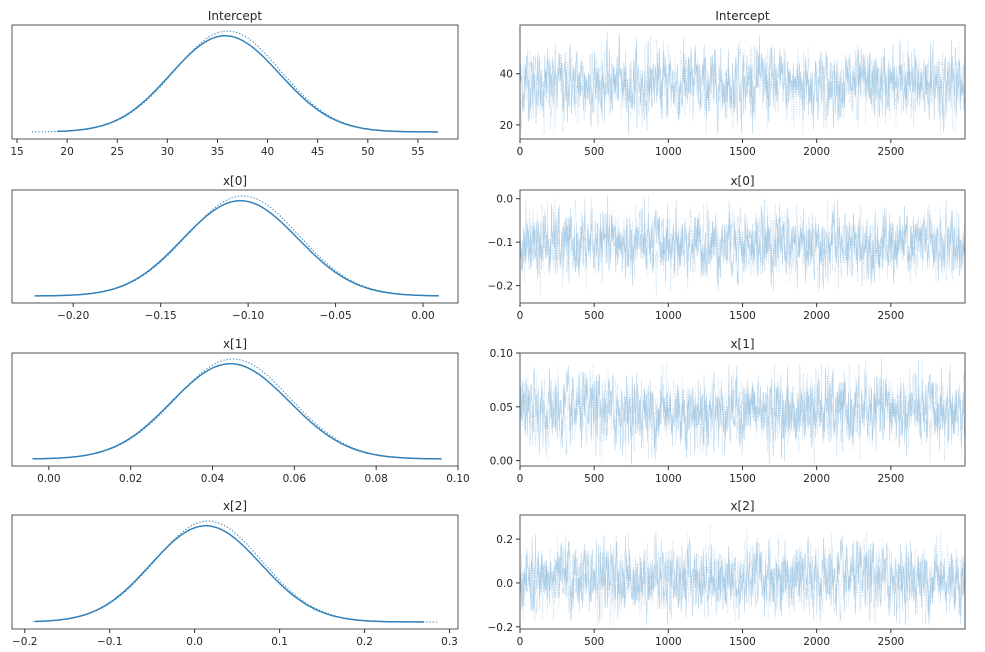 The width and height of the screenshot is (985, 652). I want to click on x-tick-label: 55, so click(417, 152).